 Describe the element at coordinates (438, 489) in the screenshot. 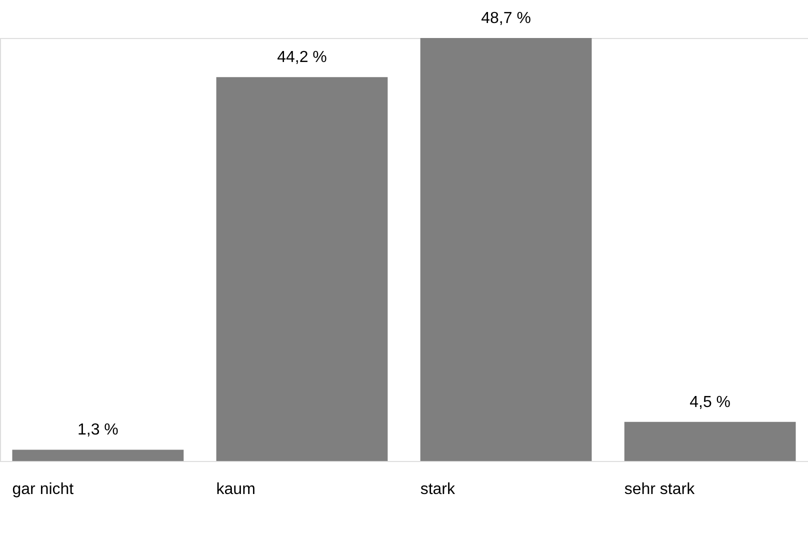

I see `x-tick-label: stark` at that location.